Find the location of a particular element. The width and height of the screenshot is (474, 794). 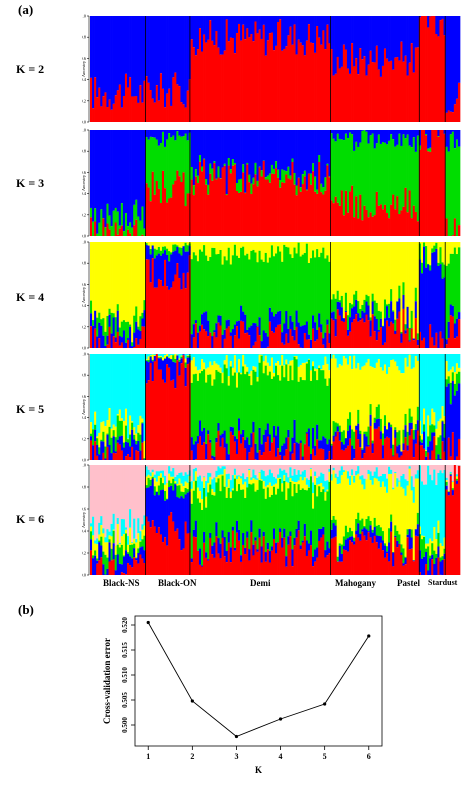

k-label-3: K = 3 is located at coordinates (30, 183).